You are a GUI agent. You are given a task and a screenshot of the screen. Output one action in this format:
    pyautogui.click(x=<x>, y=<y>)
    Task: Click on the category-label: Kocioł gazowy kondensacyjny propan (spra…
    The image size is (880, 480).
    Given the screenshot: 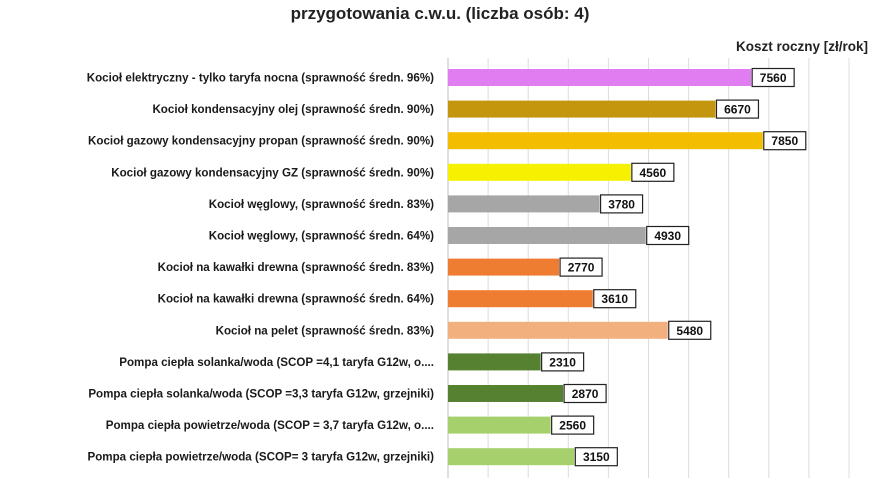 What is the action you would take?
    pyautogui.click(x=261, y=141)
    